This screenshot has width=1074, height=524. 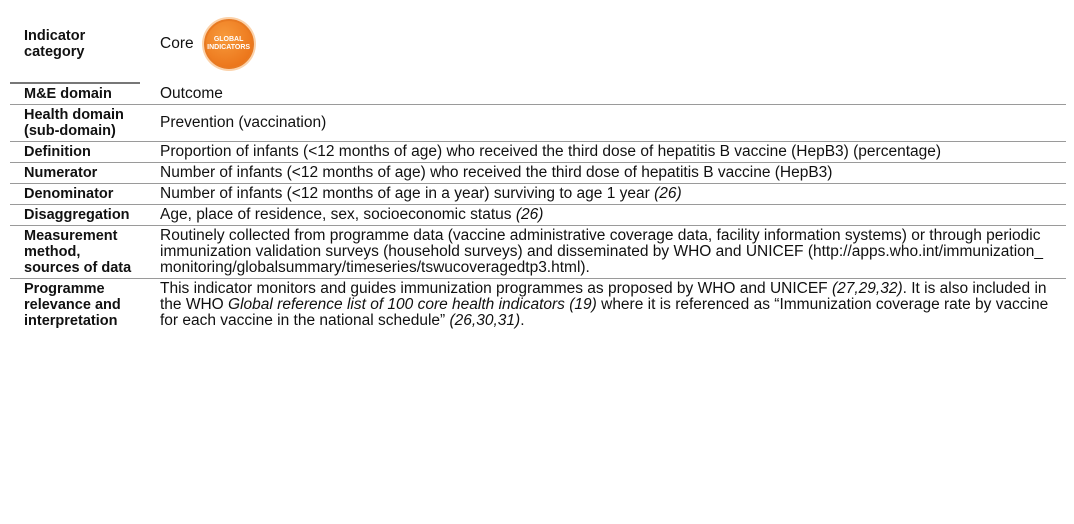 I want to click on row-label: Programme relevance and interpretation, so click(x=72, y=305).